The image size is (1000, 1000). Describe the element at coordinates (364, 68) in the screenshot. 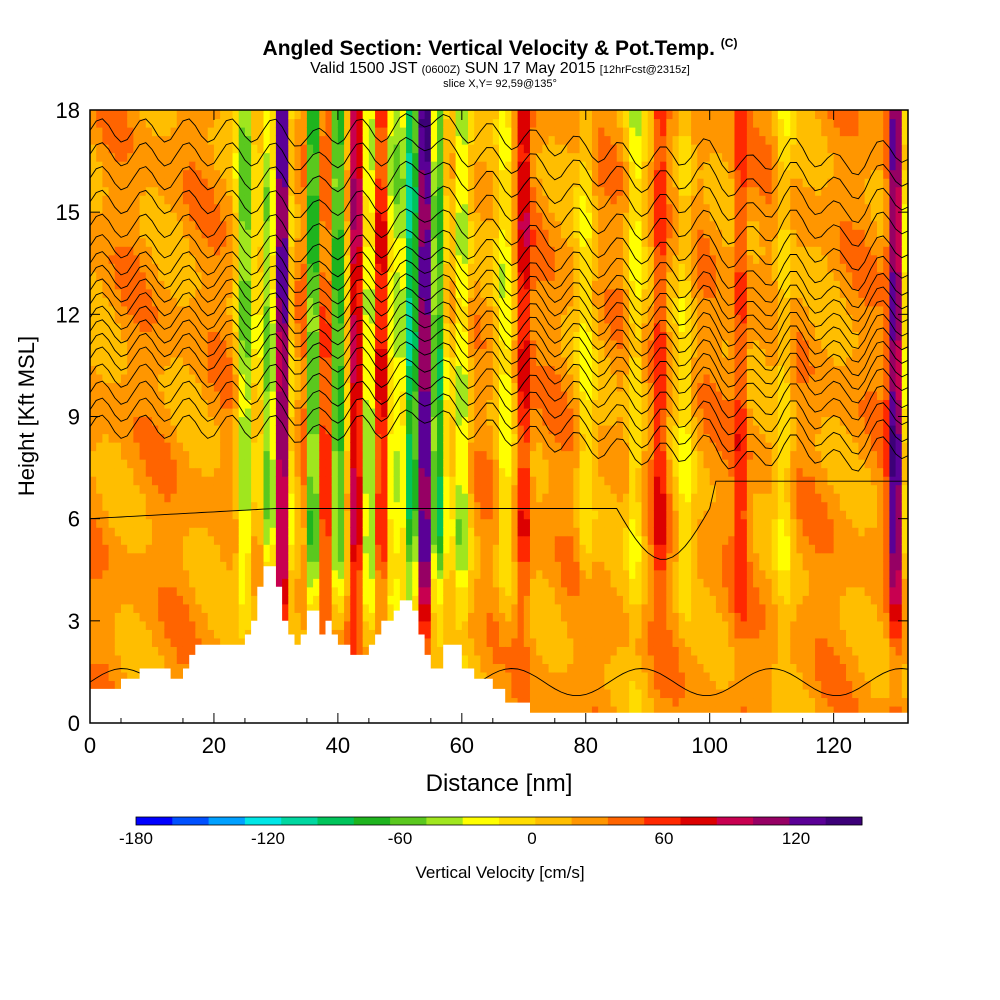

I see `valid-prefix: Valid 1500 JST` at that location.